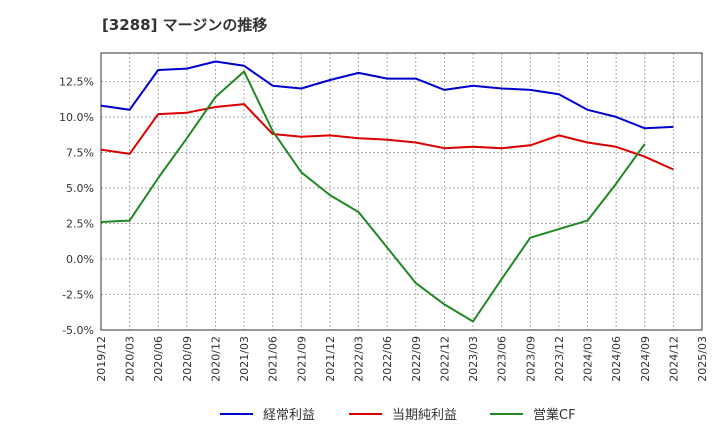  I want to click on x-tick-label: 2021/03, so click(244, 359).